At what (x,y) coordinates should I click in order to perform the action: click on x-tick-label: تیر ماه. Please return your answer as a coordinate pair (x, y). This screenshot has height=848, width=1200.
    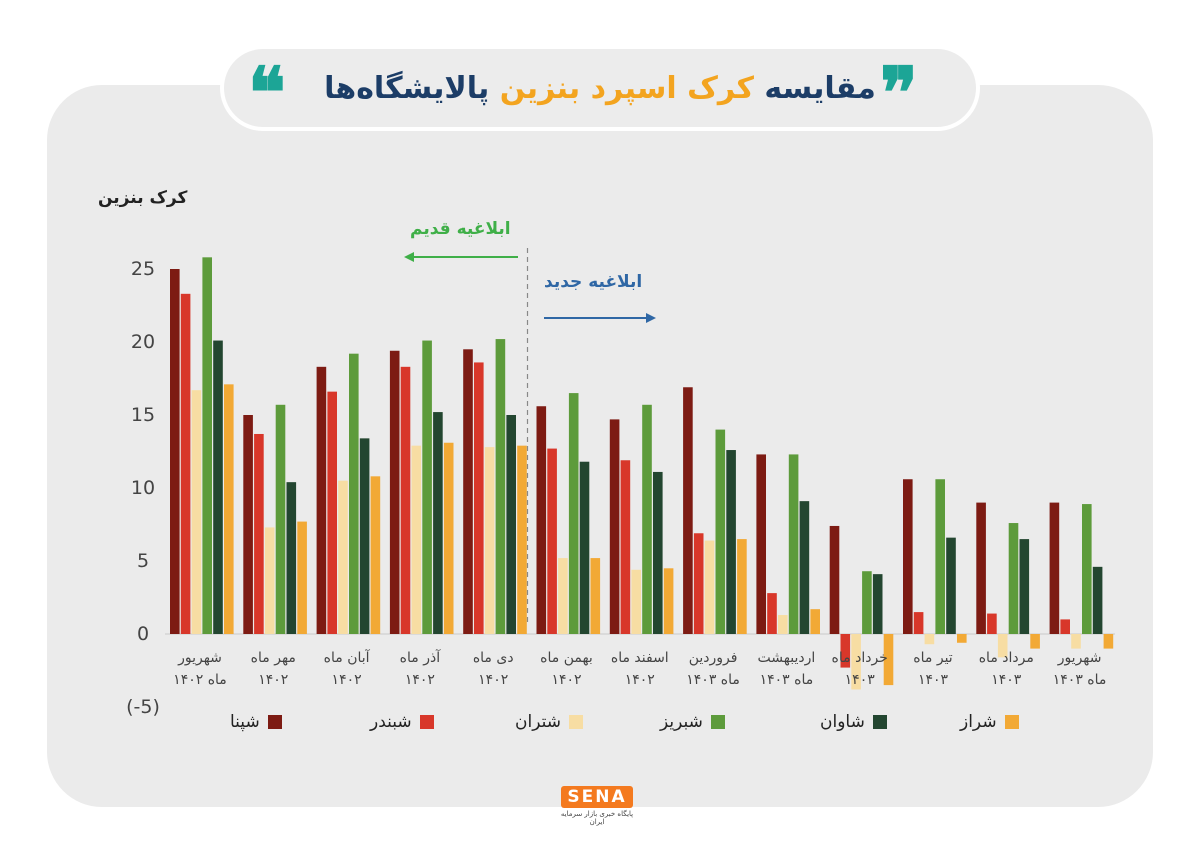
    Looking at the image, I should click on (932, 658).